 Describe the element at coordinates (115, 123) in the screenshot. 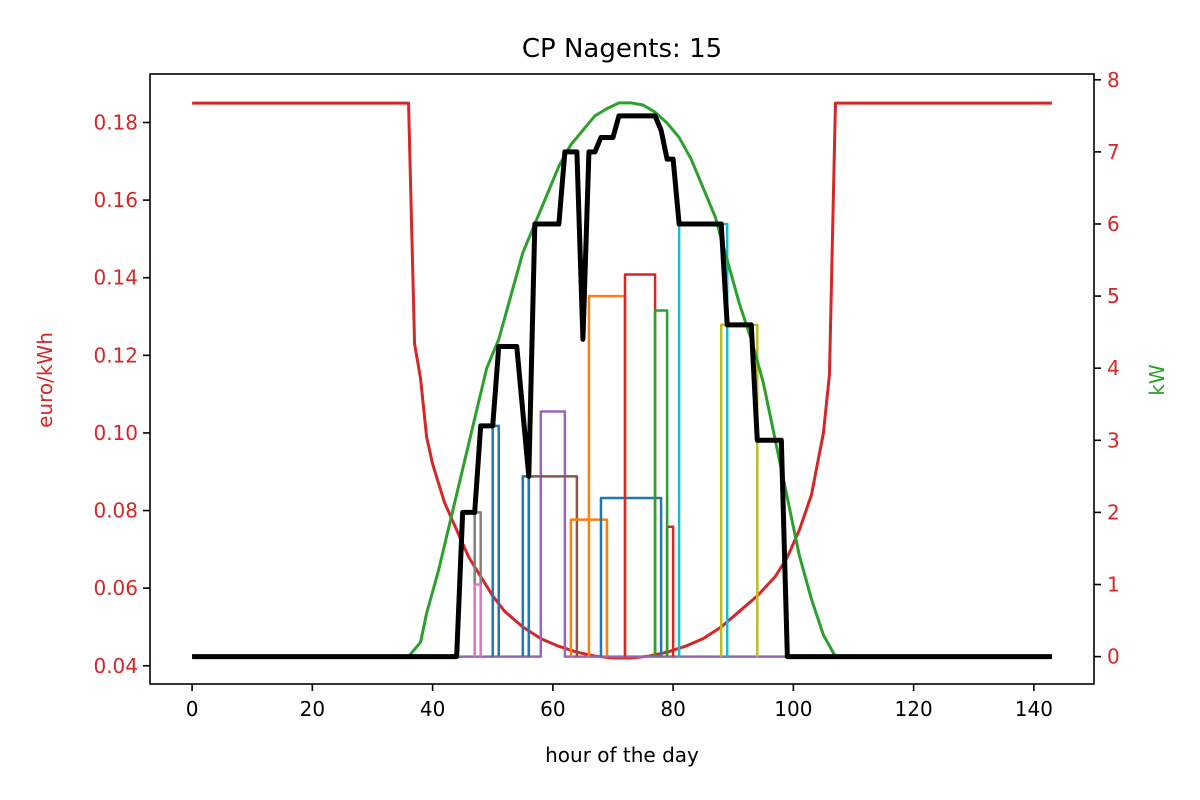

I see `left-y-tick-label: 0.18` at that location.